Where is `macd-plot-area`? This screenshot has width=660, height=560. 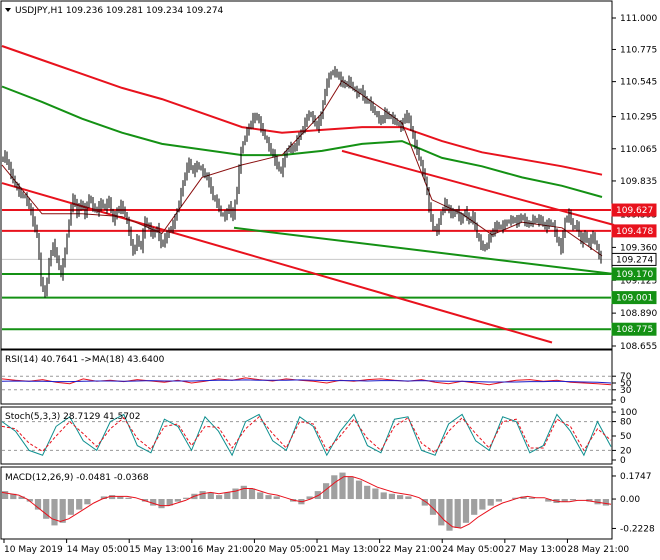
macd-plot-area is located at coordinates (306, 501).